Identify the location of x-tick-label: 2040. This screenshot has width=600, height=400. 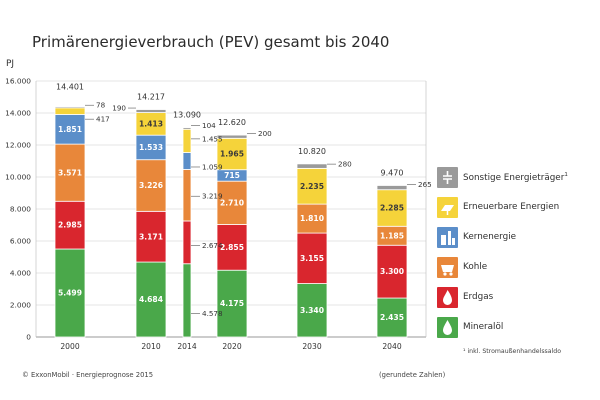
(391, 346).